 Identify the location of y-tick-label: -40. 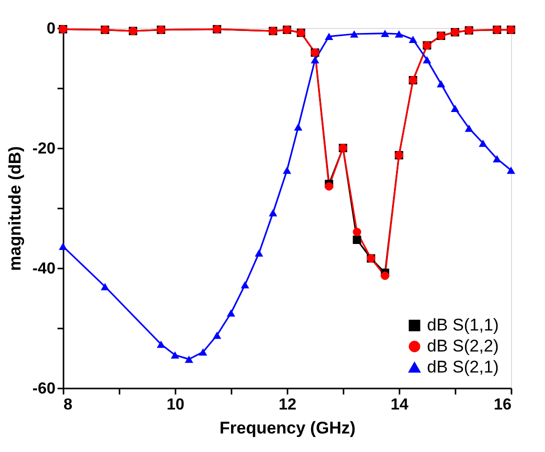
(44, 269).